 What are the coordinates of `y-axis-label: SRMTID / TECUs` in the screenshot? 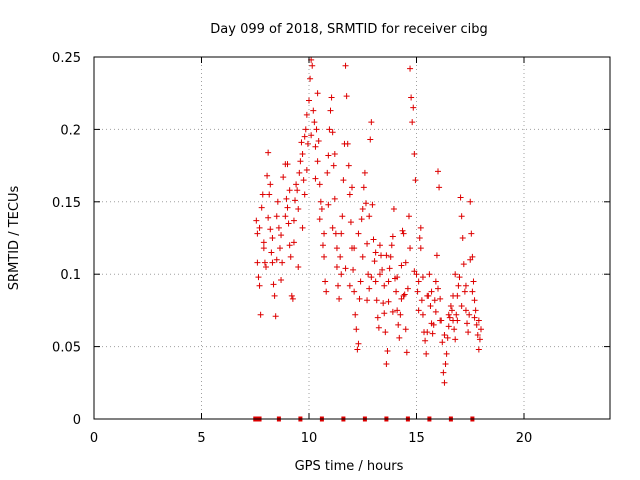 It's located at (14, 238).